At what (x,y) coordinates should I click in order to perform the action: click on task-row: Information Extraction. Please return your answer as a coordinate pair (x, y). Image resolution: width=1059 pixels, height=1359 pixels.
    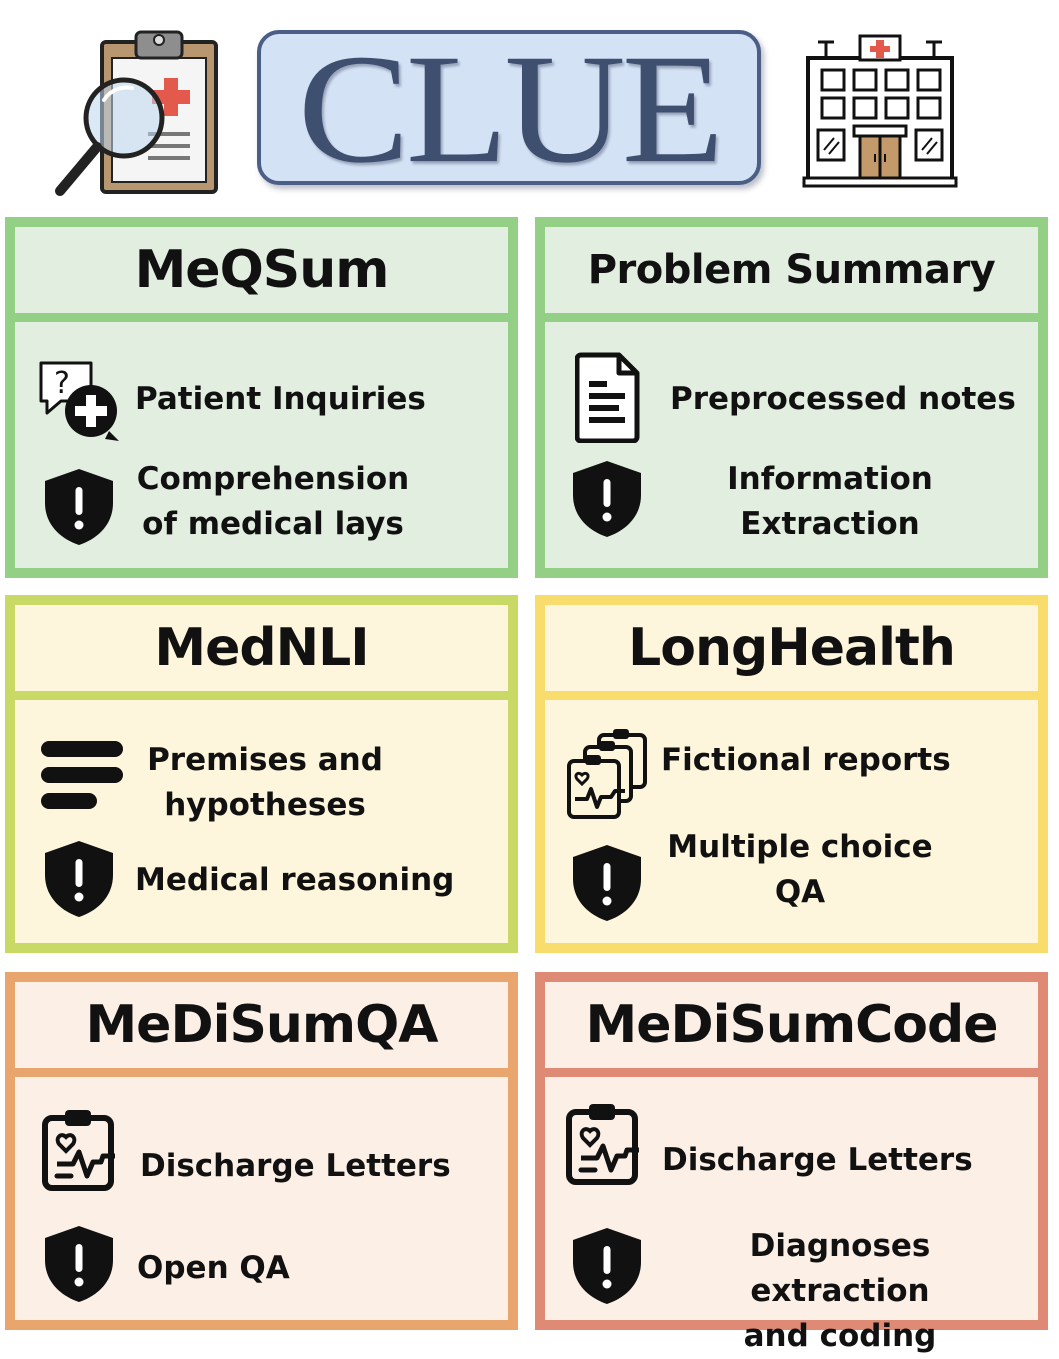
    Looking at the image, I should click on (830, 502).